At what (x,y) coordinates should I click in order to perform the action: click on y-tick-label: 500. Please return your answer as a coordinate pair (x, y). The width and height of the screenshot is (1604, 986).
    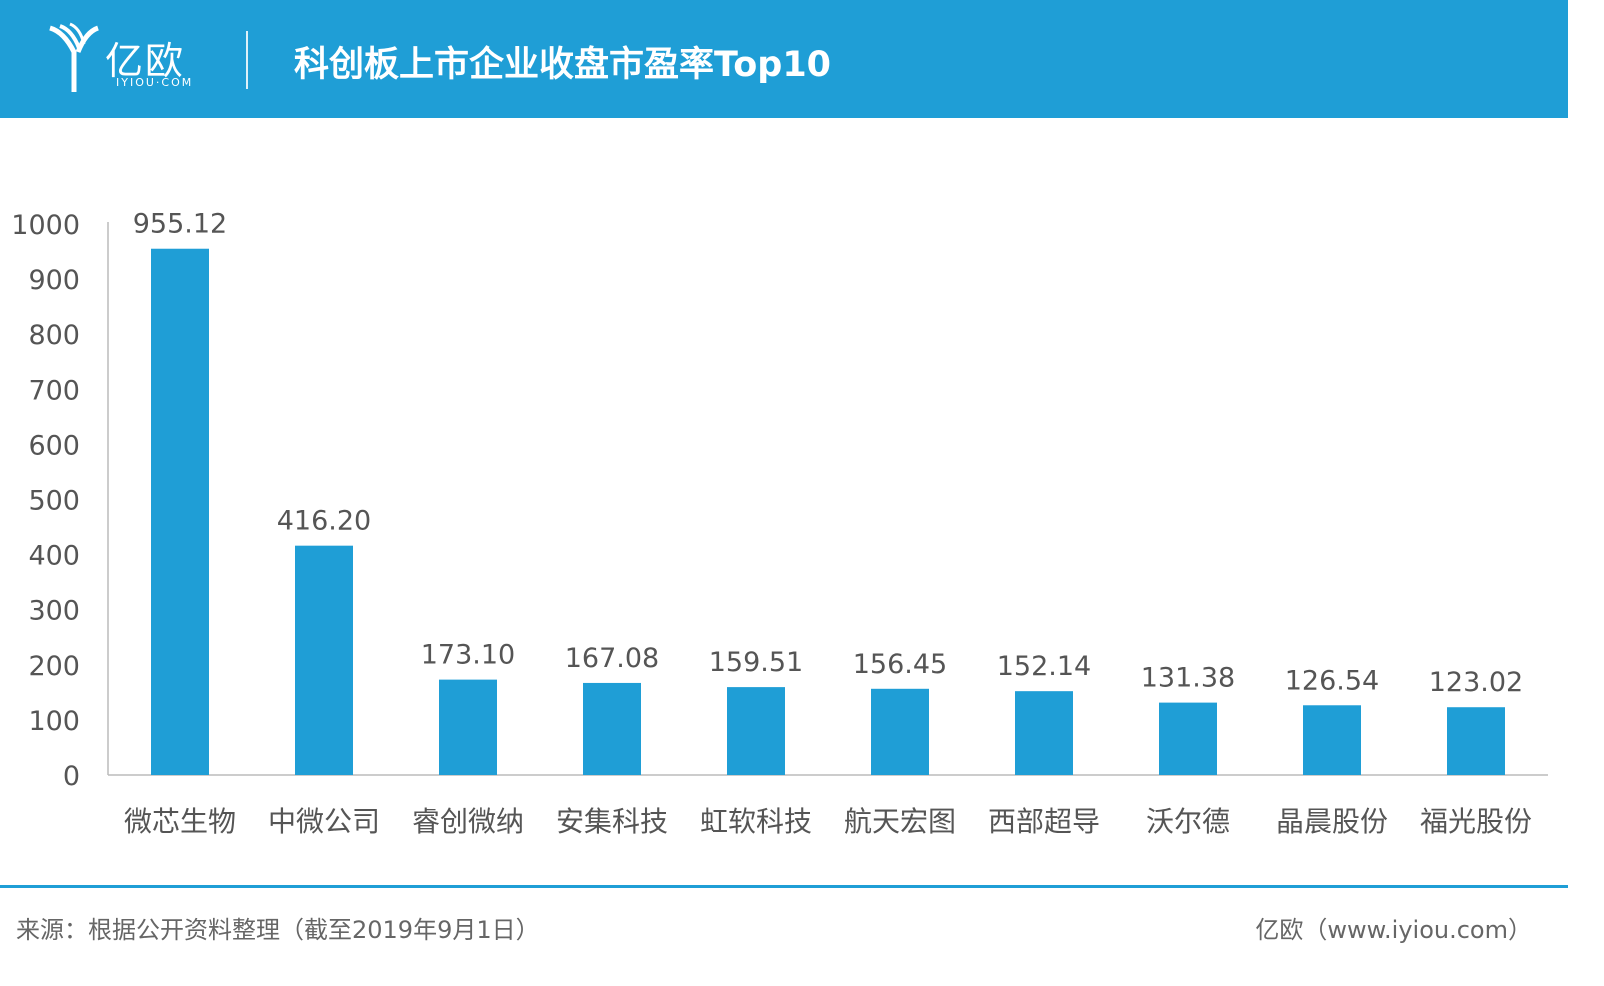
    Looking at the image, I should click on (54, 501).